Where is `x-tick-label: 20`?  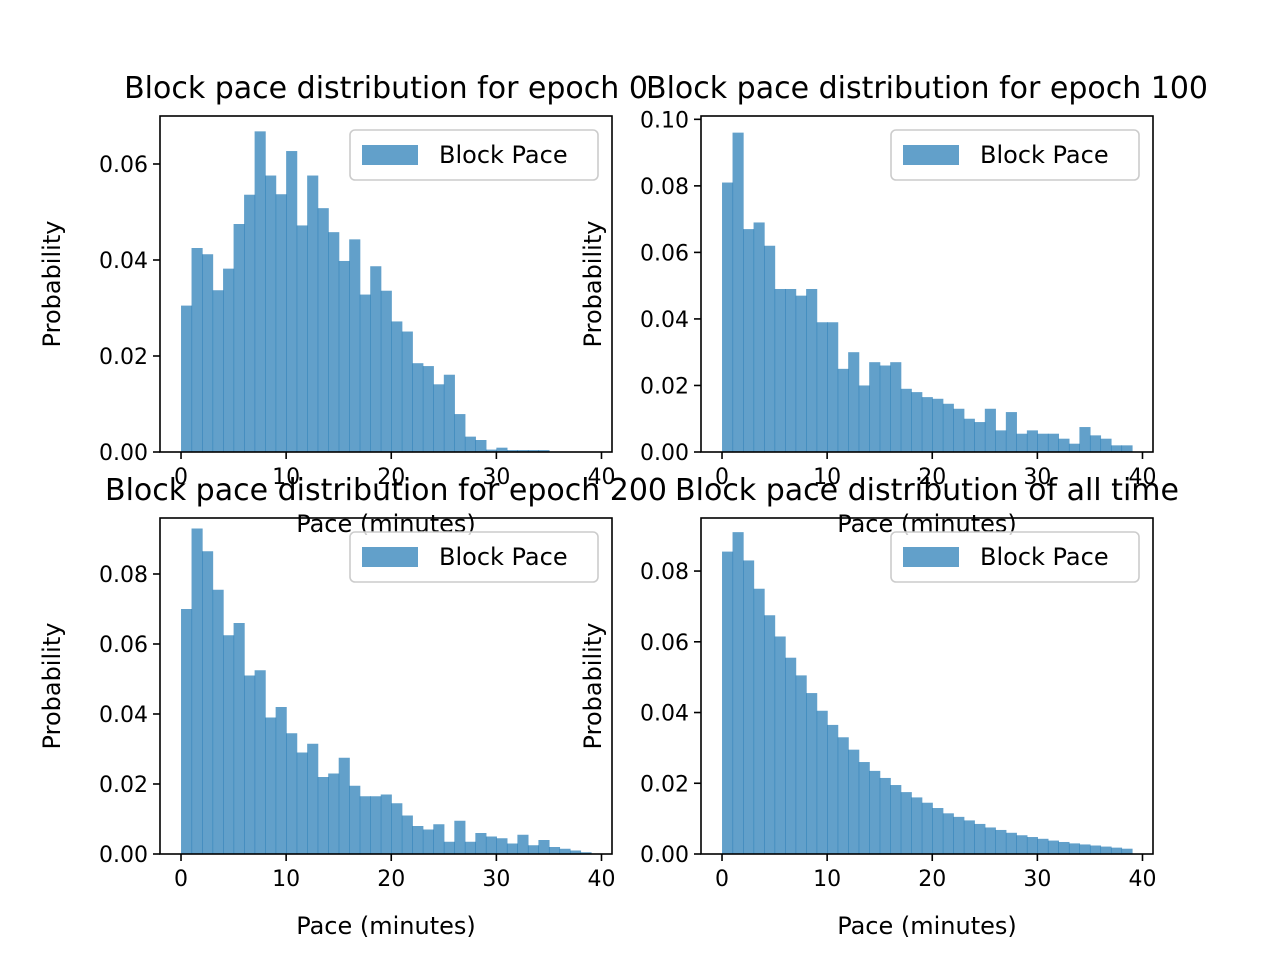 x-tick-label: 20 is located at coordinates (391, 879).